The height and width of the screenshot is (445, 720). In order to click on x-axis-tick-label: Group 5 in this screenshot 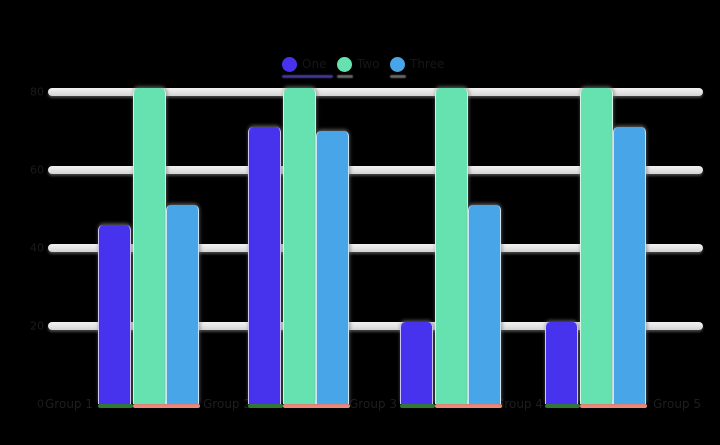, I will do `click(677, 404)`.